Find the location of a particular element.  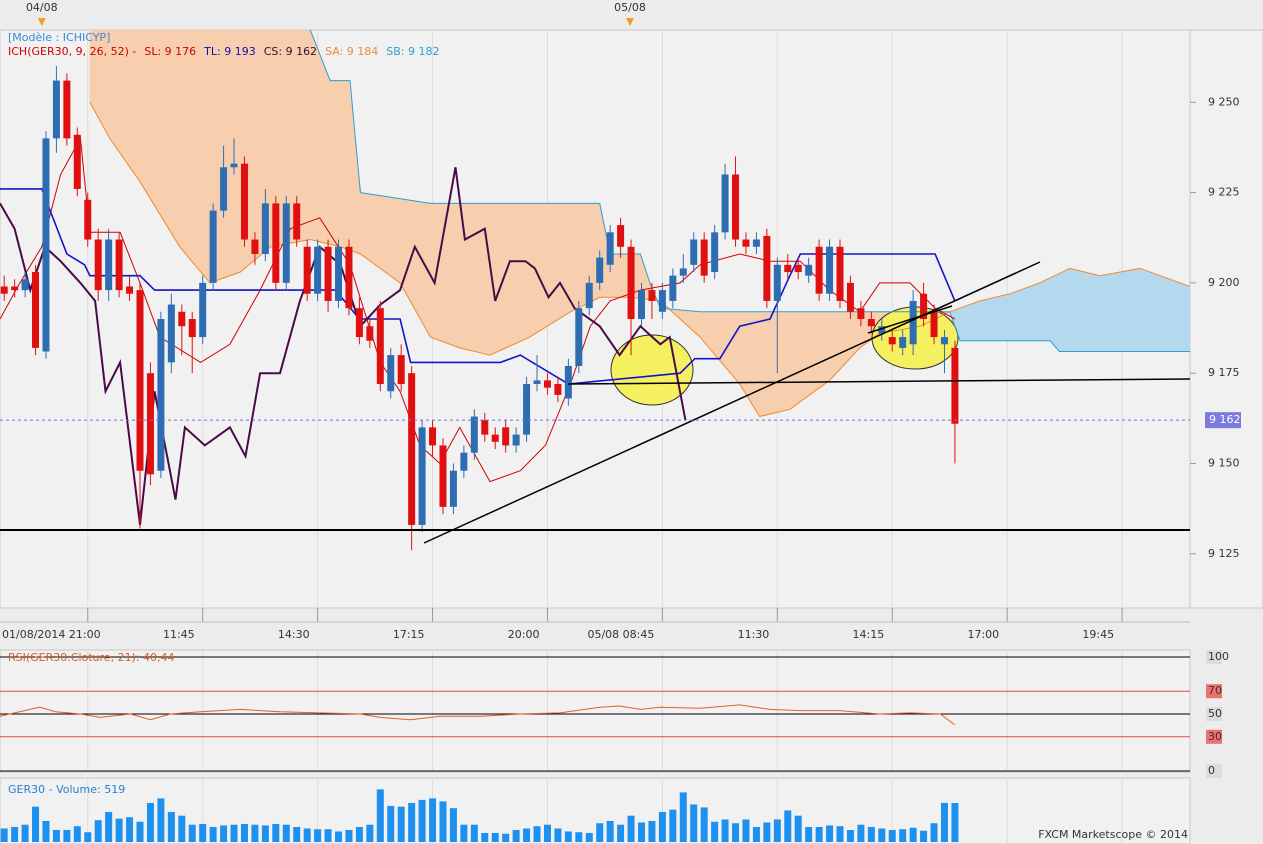

x-tick-label: 19:45 is located at coordinates (1098, 634).